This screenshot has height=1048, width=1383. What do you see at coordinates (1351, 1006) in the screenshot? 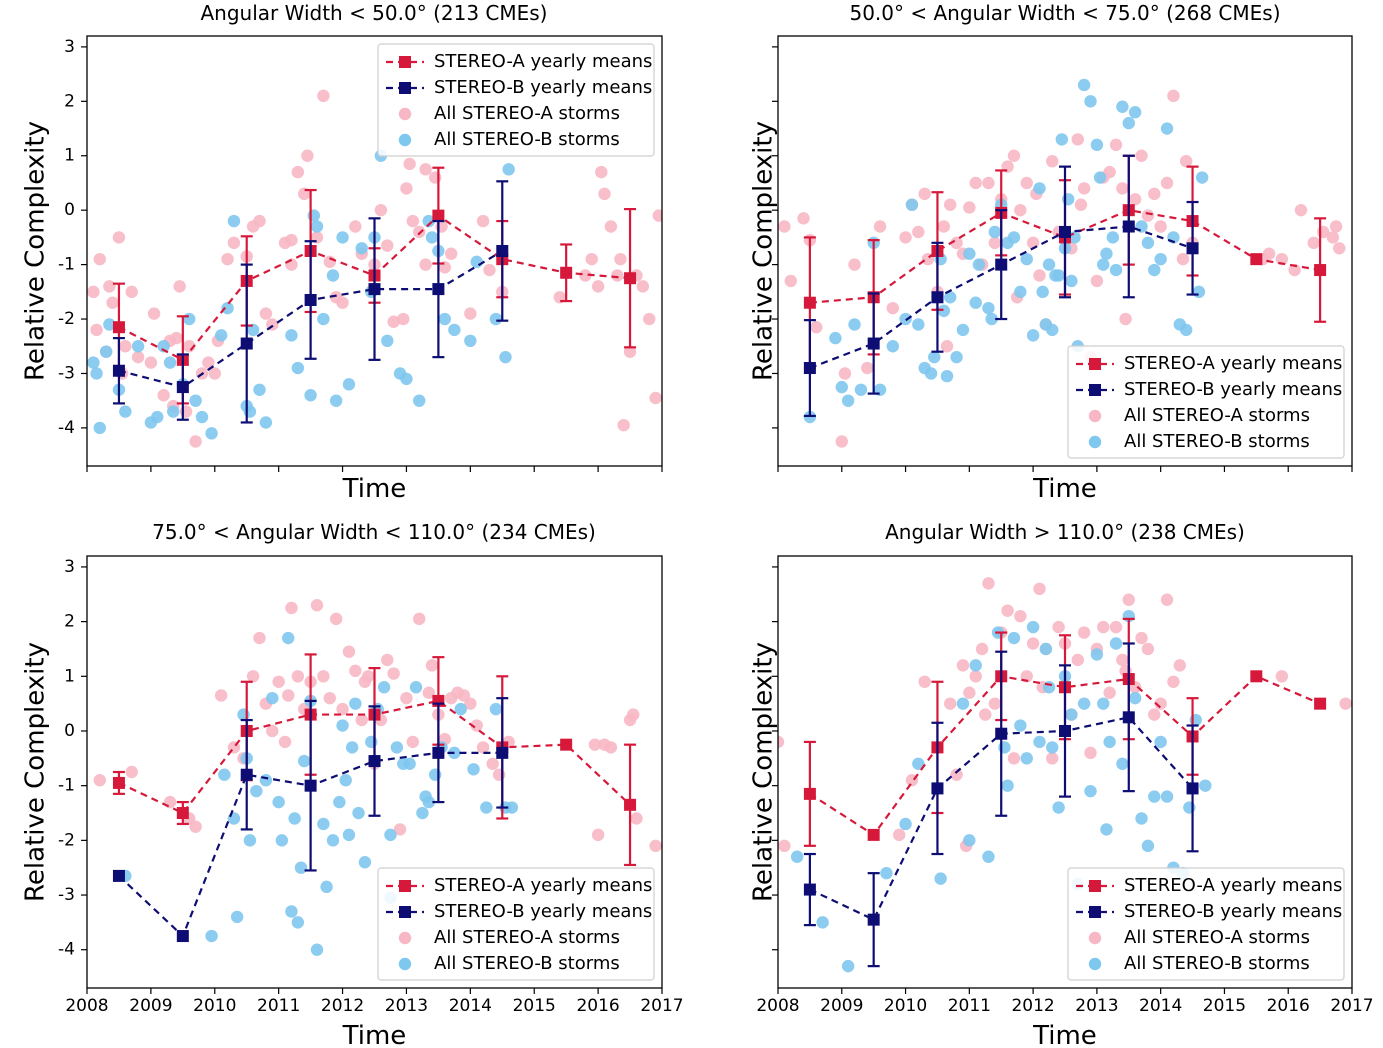
I see `x-tick-label: 2017` at bounding box center [1351, 1006].